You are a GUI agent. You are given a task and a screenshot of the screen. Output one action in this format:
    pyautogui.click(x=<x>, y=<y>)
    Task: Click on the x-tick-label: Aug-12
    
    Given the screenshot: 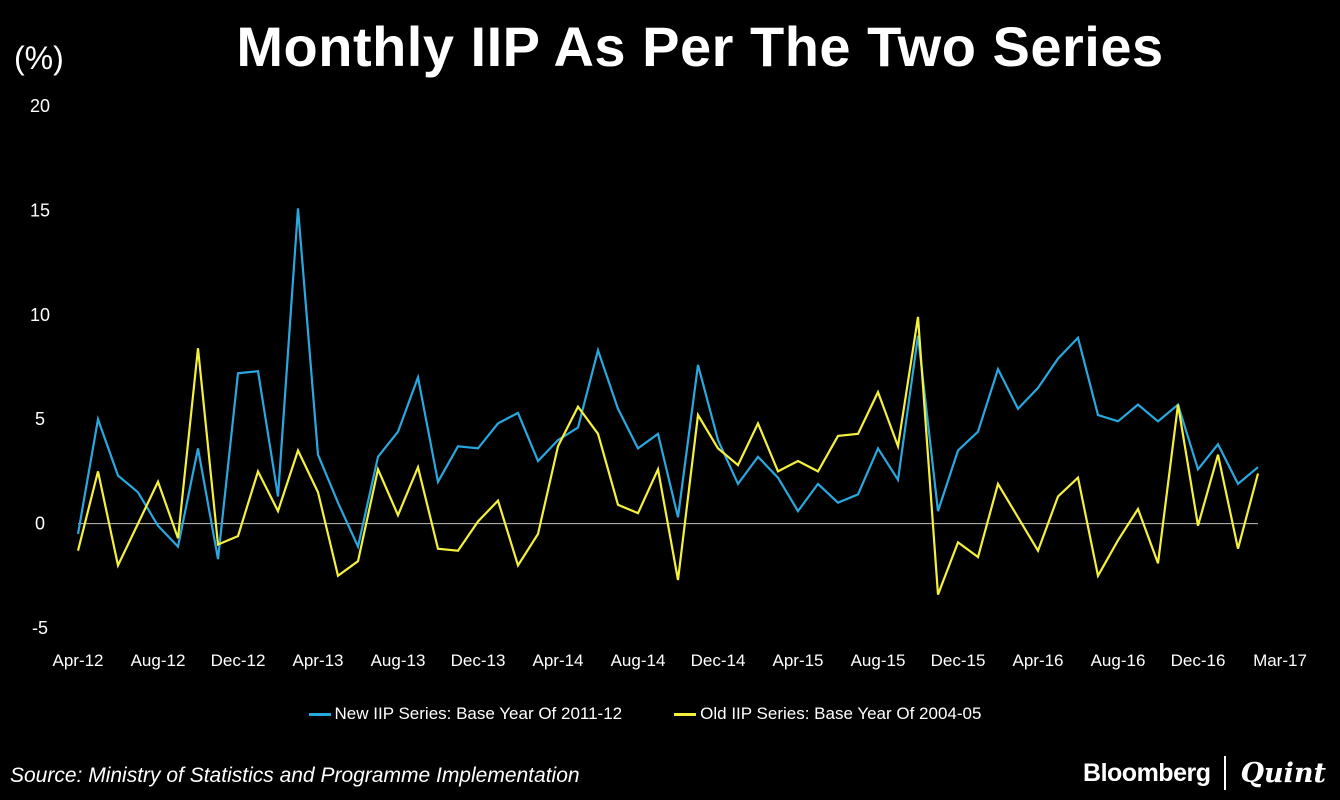 What is the action you would take?
    pyautogui.click(x=158, y=660)
    